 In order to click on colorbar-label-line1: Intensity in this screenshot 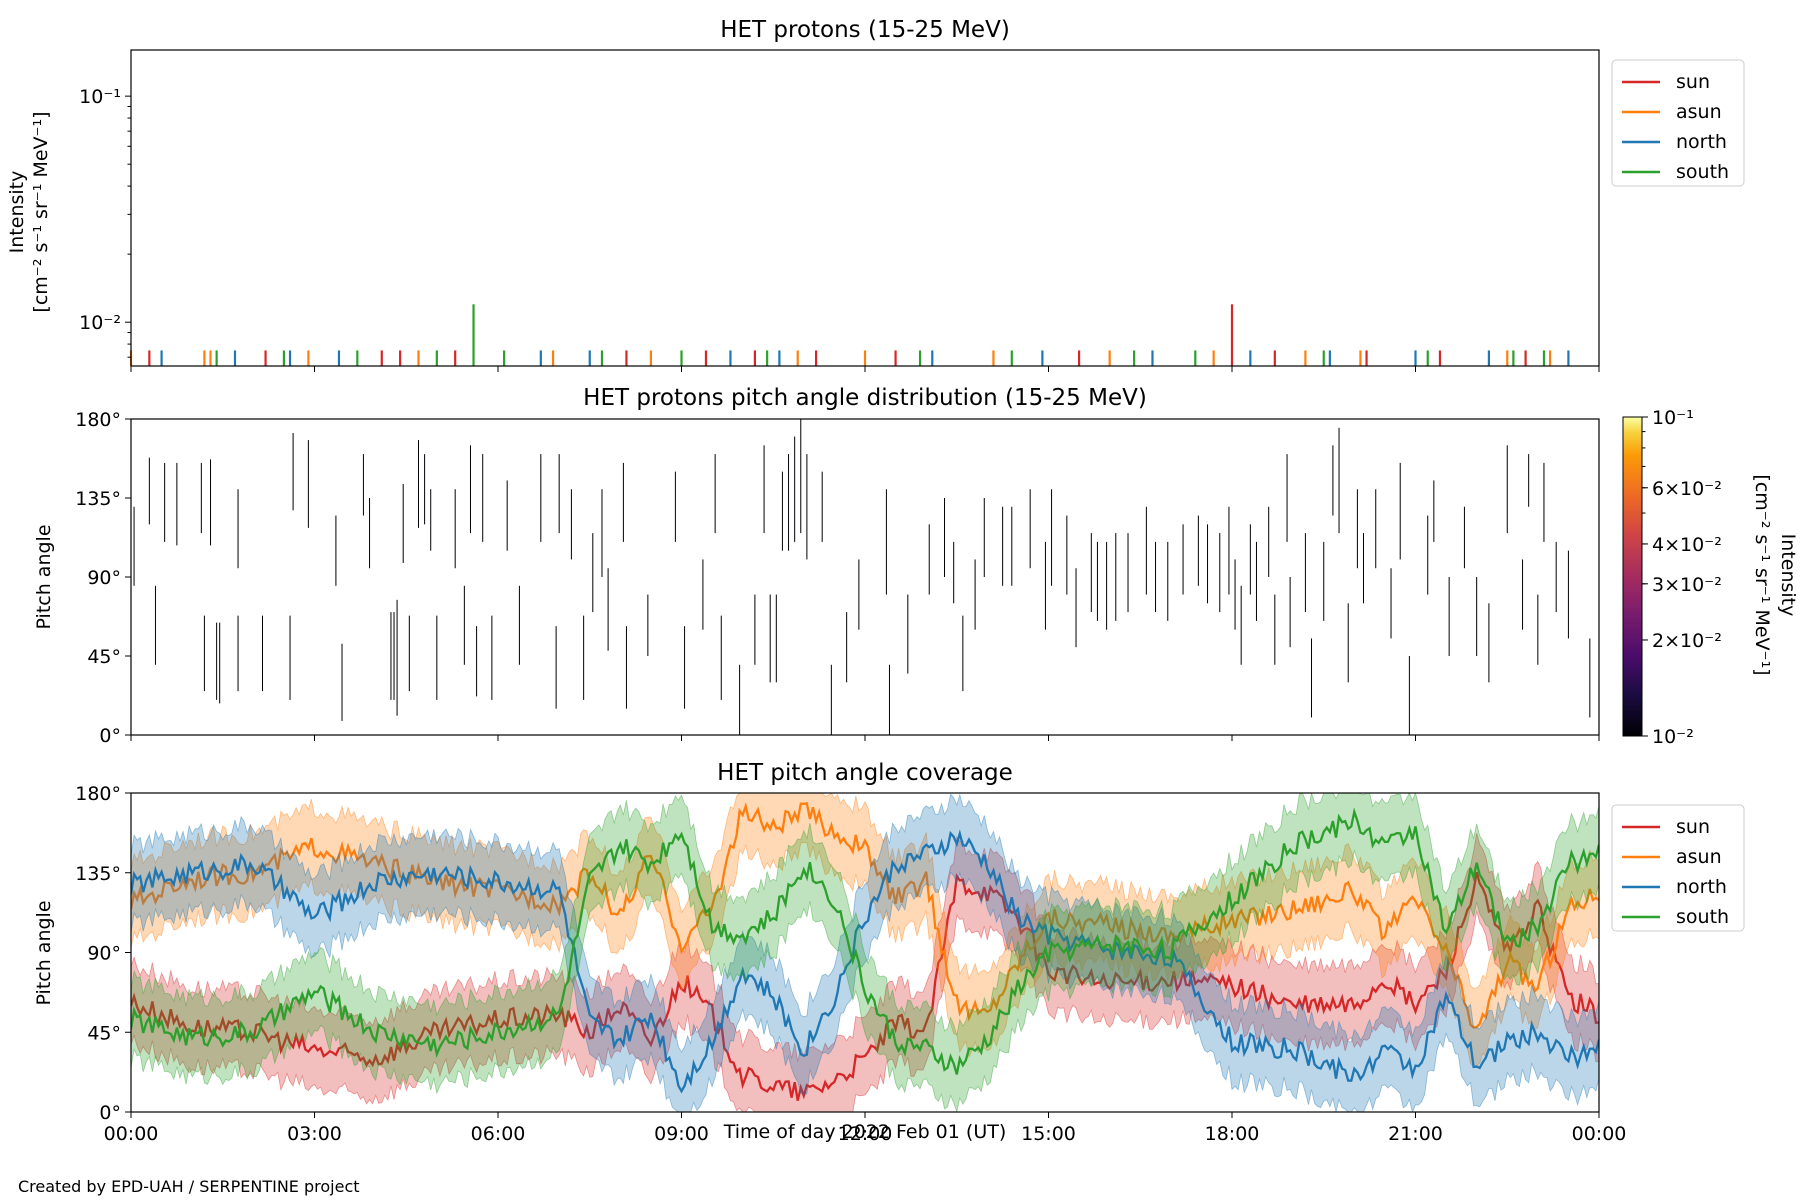, I will do `click(1788, 575)`.